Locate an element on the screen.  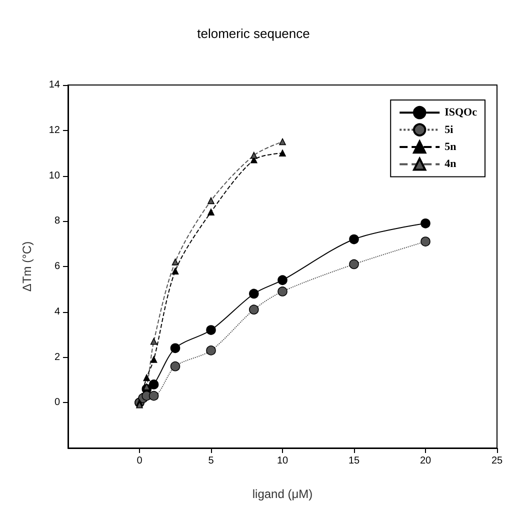
y-axis-title: ΔTm (°C) is located at coordinates (27, 266).